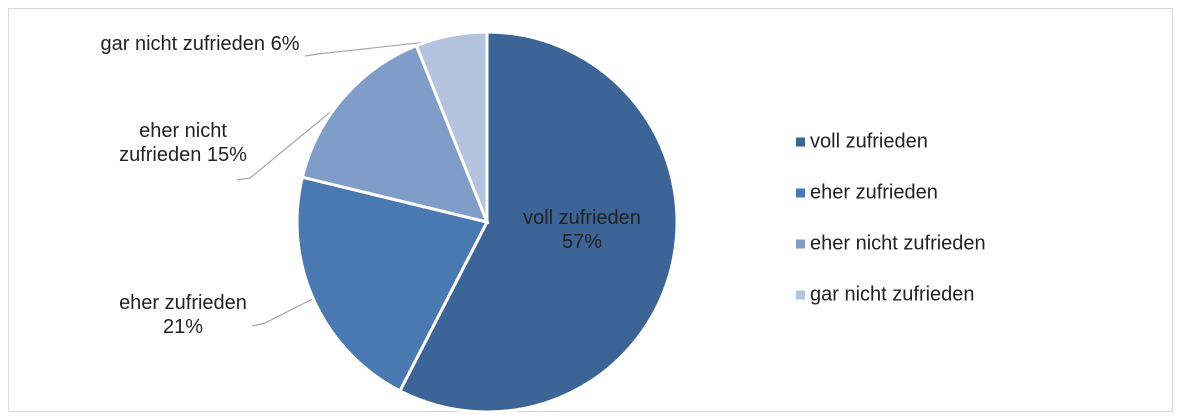  I want to click on data-label: gar nicht zufrieden 6%, so click(200, 44).